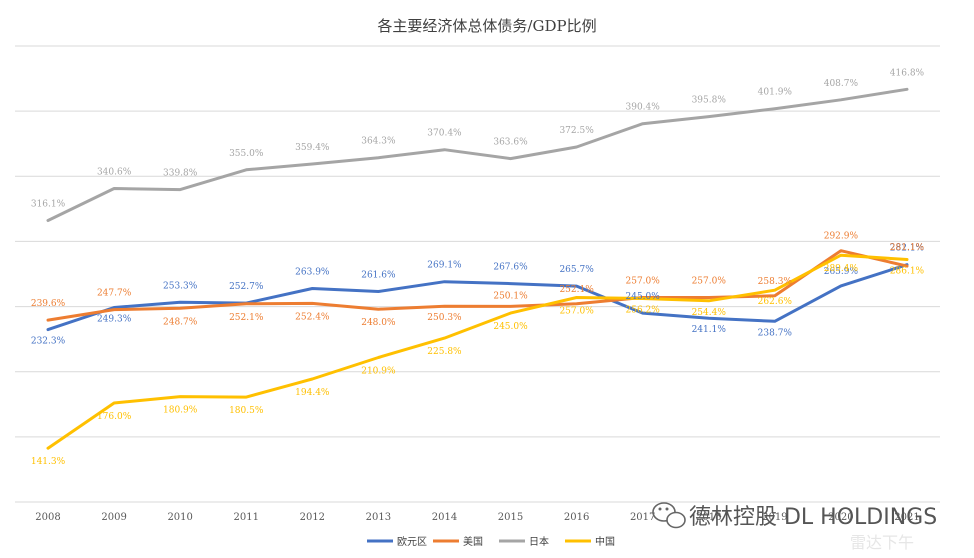 The width and height of the screenshot is (974, 558). I want to click on data-label: 252.4%, so click(312, 317).